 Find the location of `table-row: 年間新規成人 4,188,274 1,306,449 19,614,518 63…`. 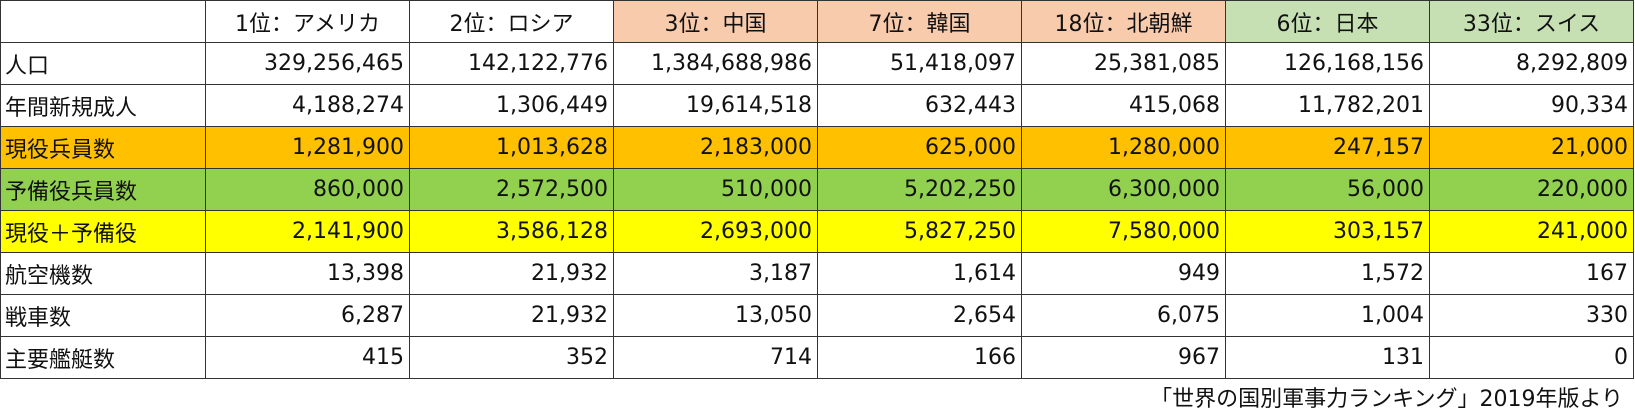

table-row: 年間新規成人 4,188,274 1,306,449 19,614,518 63… is located at coordinates (817, 105).